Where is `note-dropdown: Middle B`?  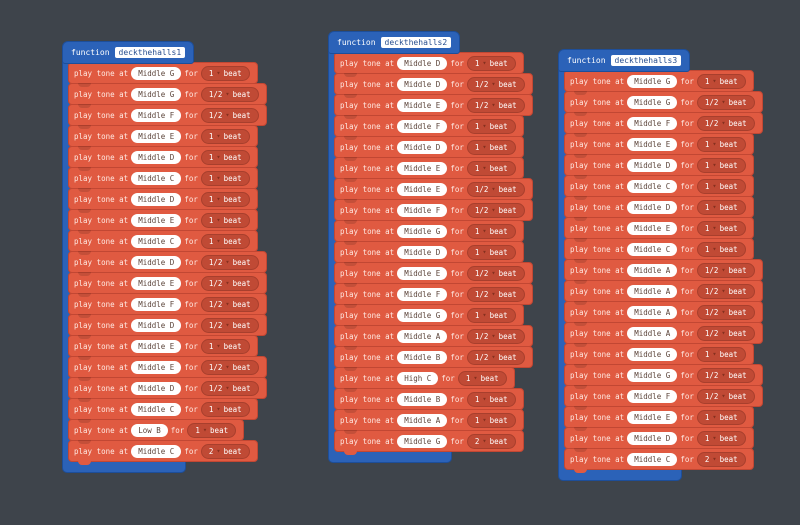
note-dropdown: Middle B is located at coordinates (422, 357).